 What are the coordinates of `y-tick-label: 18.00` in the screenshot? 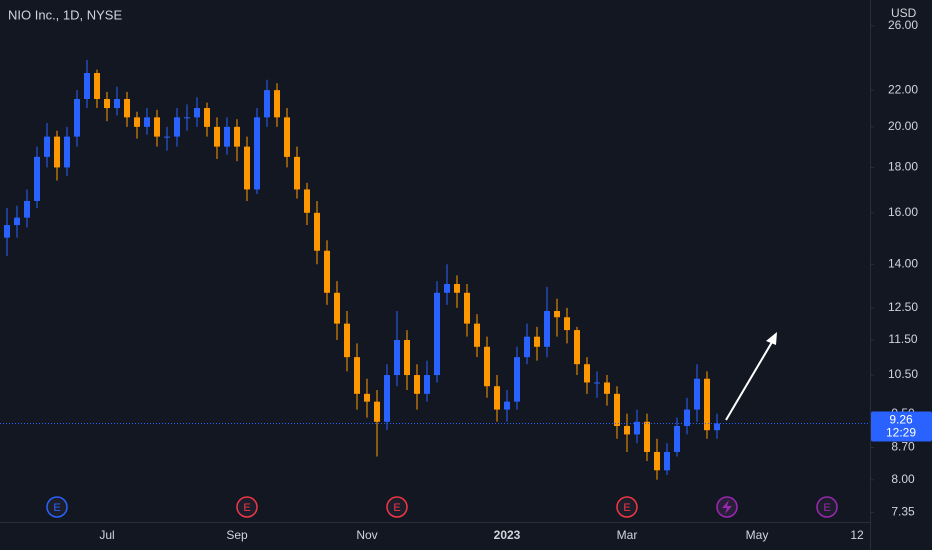 It's located at (903, 167).